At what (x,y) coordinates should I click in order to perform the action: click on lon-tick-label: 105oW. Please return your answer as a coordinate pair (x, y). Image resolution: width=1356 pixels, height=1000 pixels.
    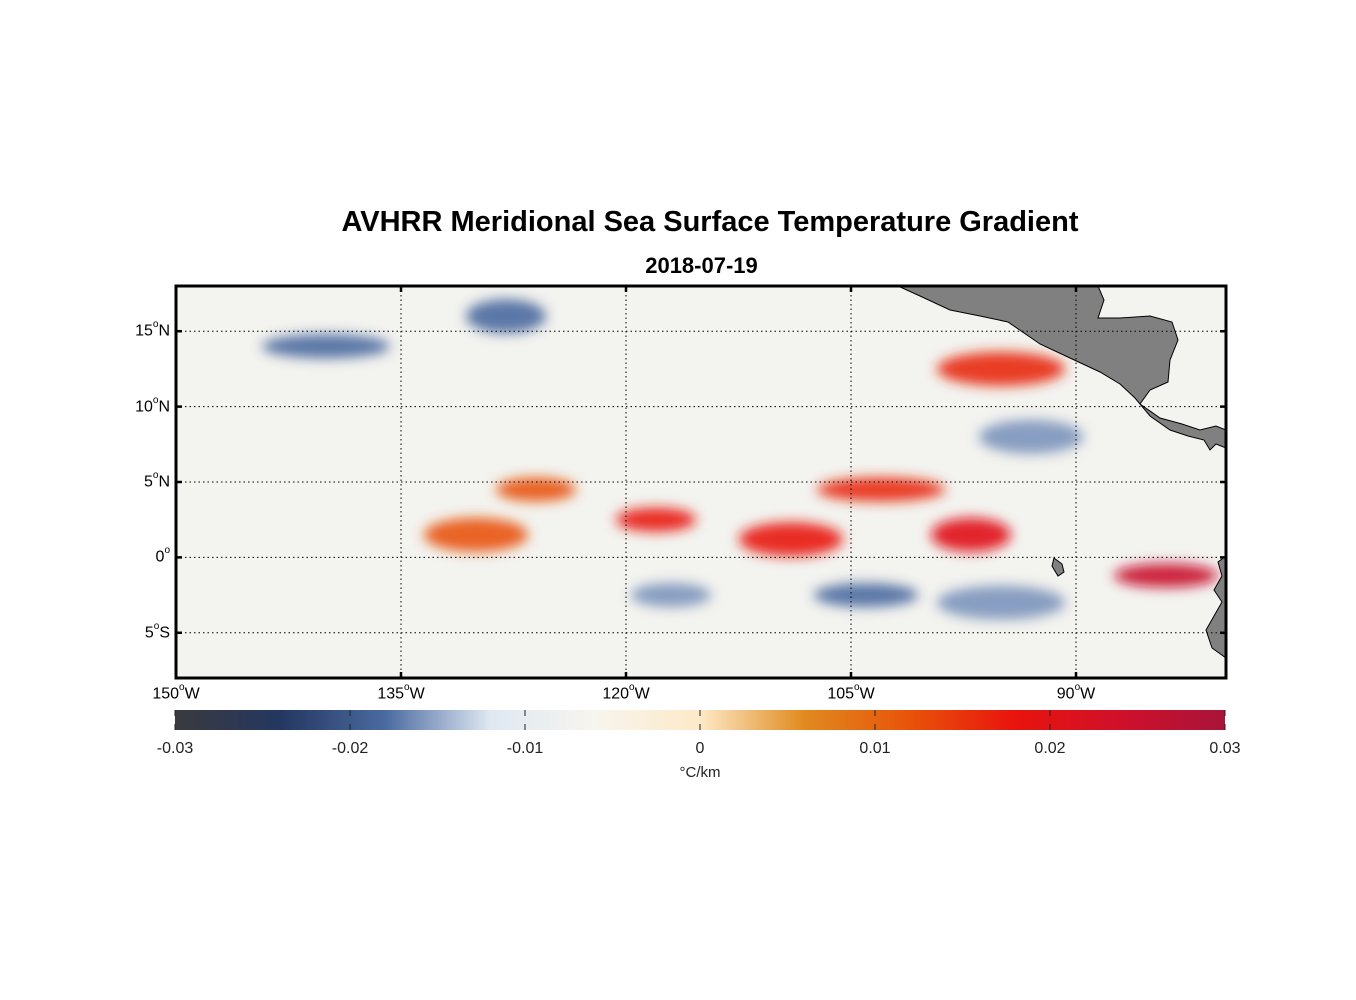
    Looking at the image, I should click on (851, 692).